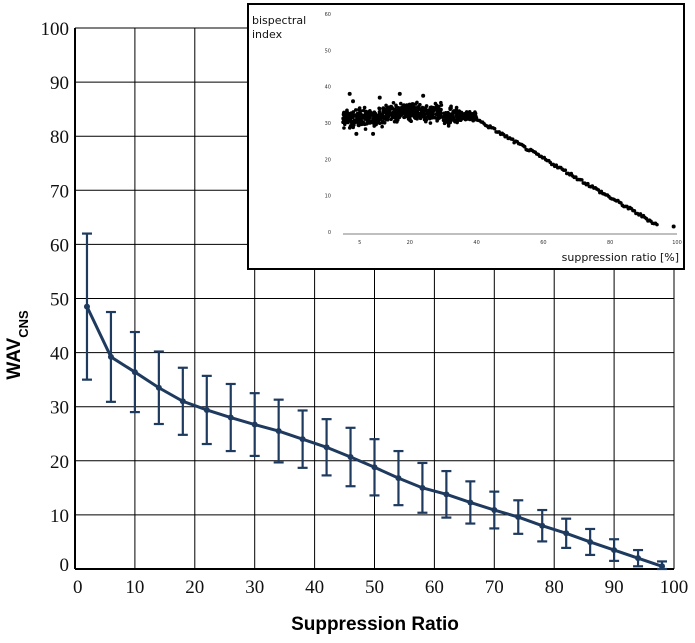 The width and height of the screenshot is (695, 643). What do you see at coordinates (380, 587) in the screenshot?
I see `main-x-tick-labels: 0 10 20 30 40 50 60 70 80 90 100` at bounding box center [380, 587].